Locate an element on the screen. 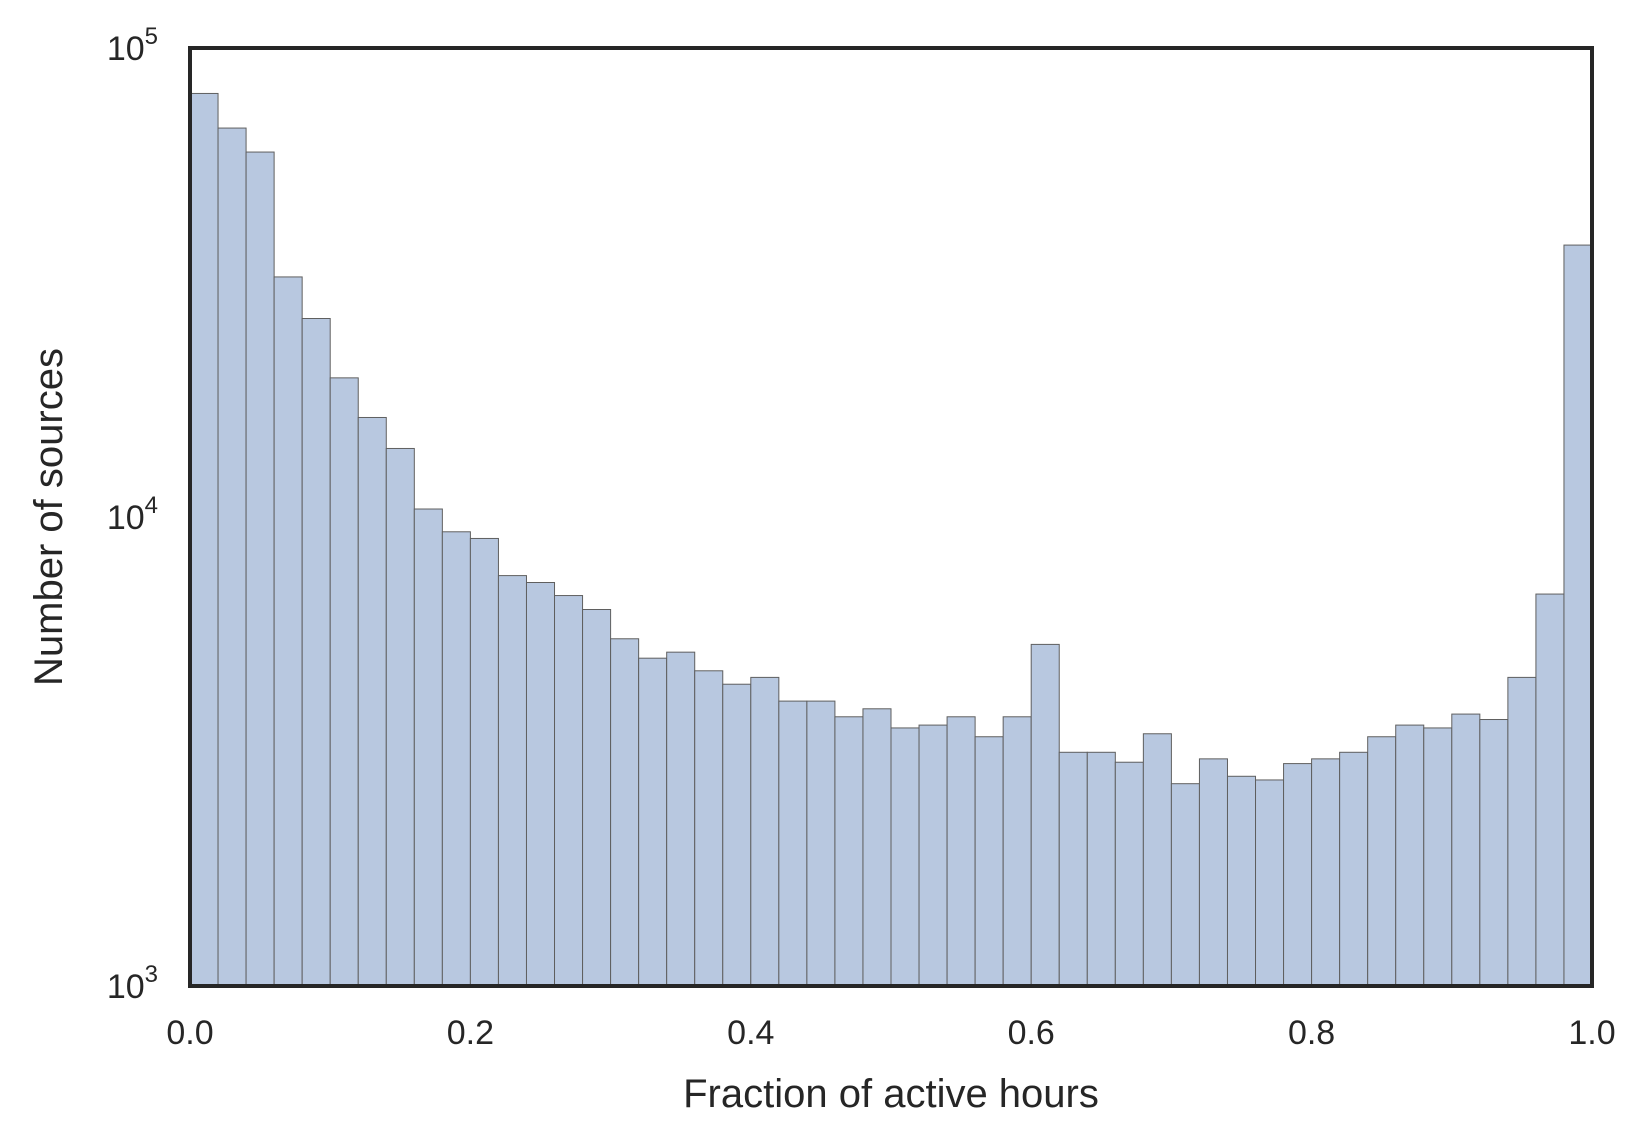 The width and height of the screenshot is (1642, 1143). x-tick-label: 0.0 is located at coordinates (189, 1033).